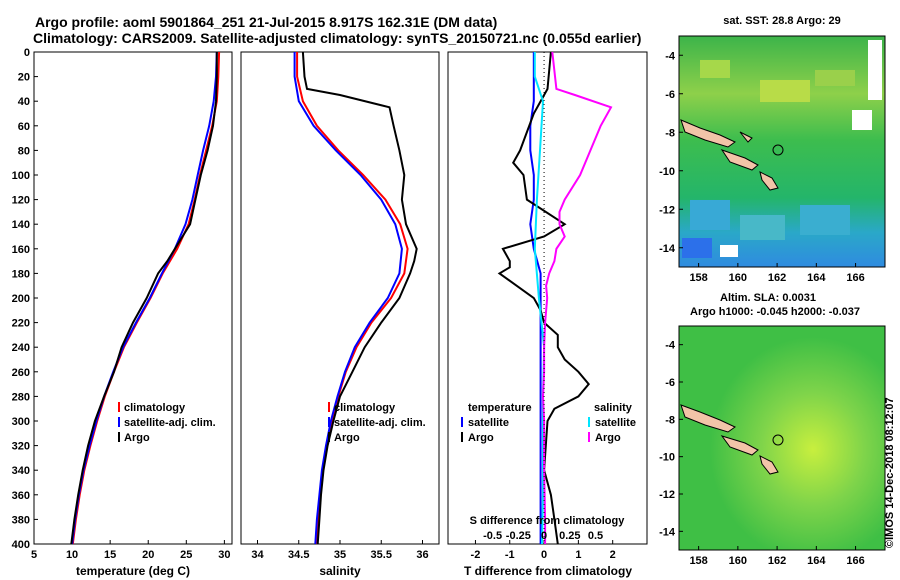  Describe the element at coordinates (257, 555) in the screenshot. I see `x-tick-label: 34` at that location.